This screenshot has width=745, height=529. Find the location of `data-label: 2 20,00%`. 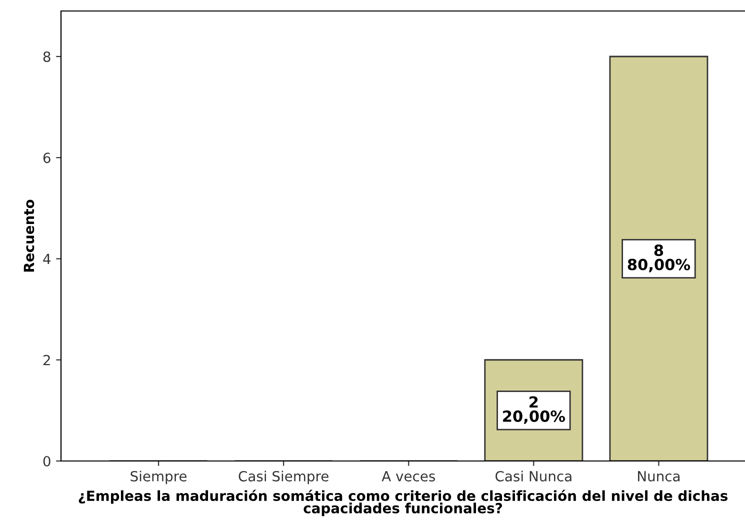

data-label: 2 20,00% is located at coordinates (534, 410).